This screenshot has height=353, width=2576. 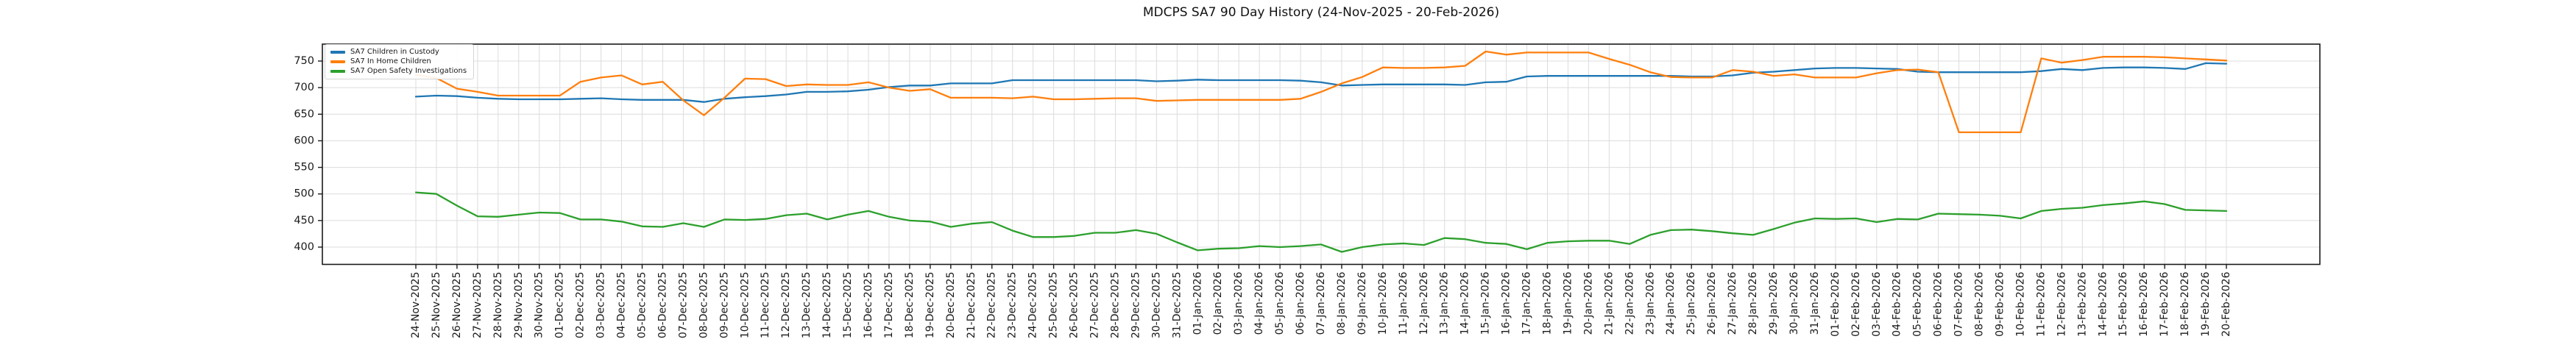 What do you see at coordinates (304, 221) in the screenshot?
I see `svg-text: 450` at bounding box center [304, 221].